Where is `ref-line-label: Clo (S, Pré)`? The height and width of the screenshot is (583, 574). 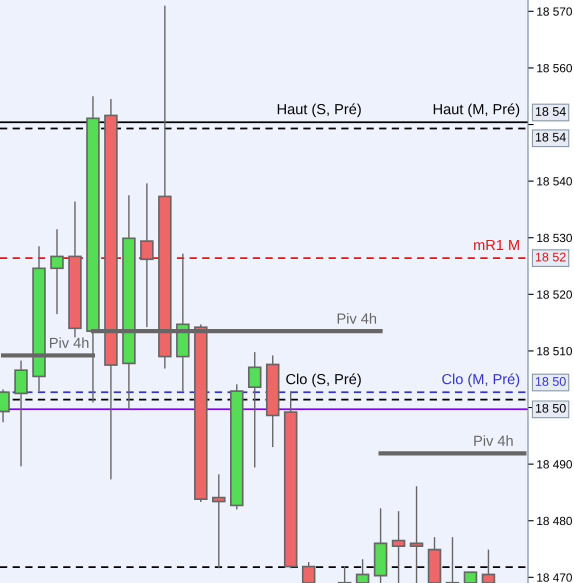 ref-line-label: Clo (S, Pré) is located at coordinates (323, 380).